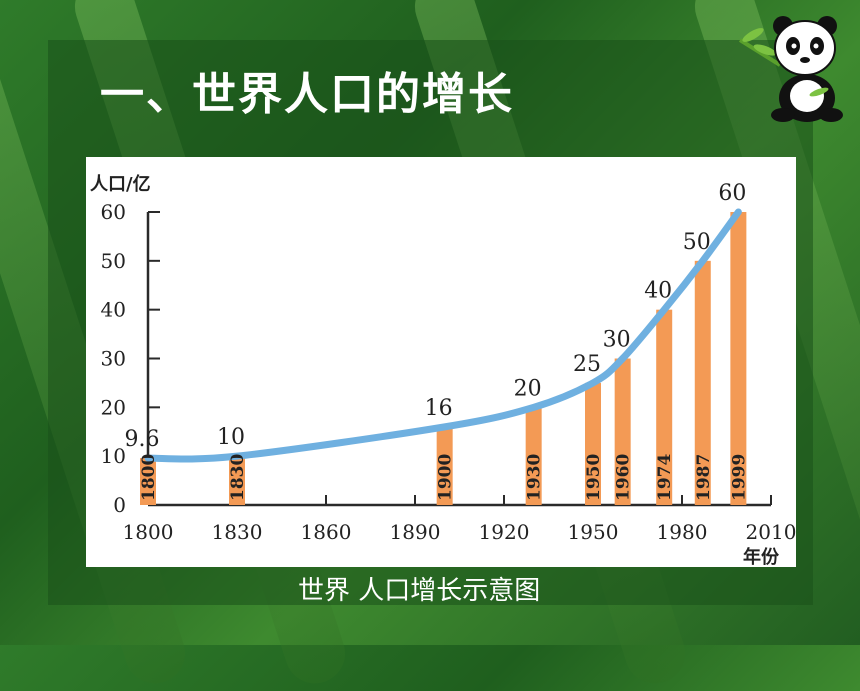 The image size is (860, 691). I want to click on bar-value-label: 10, so click(231, 437).